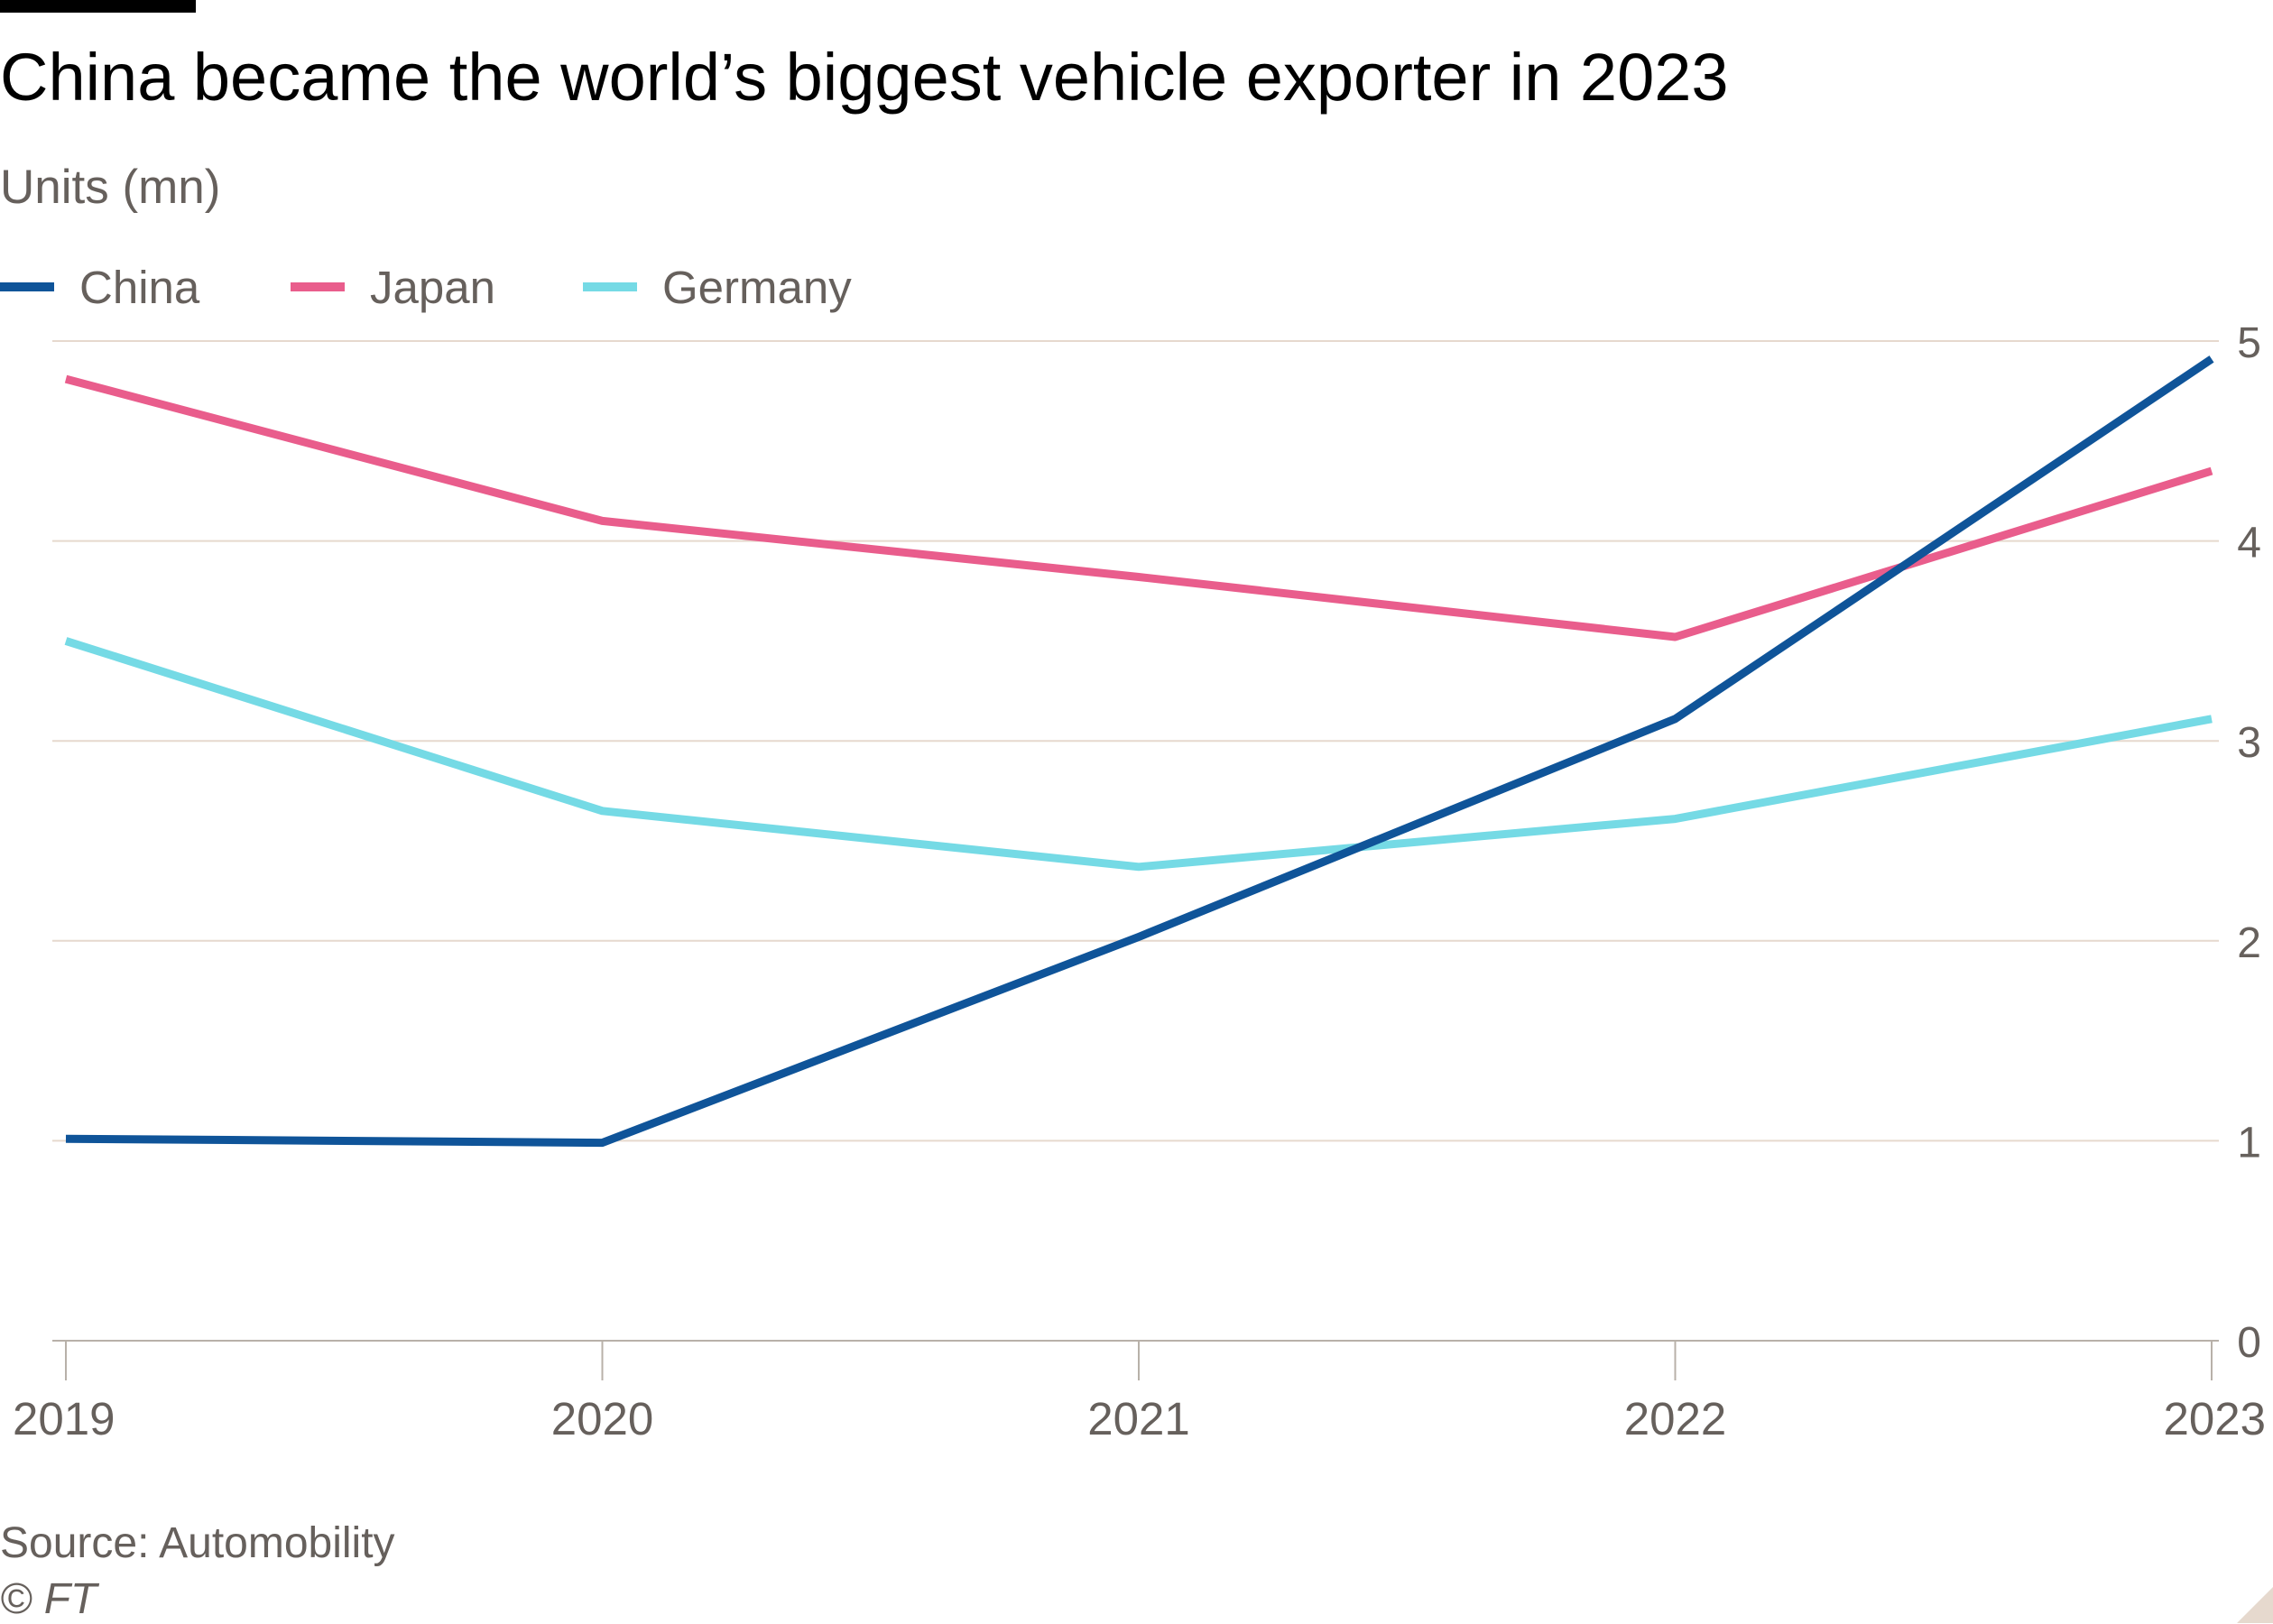  I want to click on legend-swatch-japan, so click(318, 287).